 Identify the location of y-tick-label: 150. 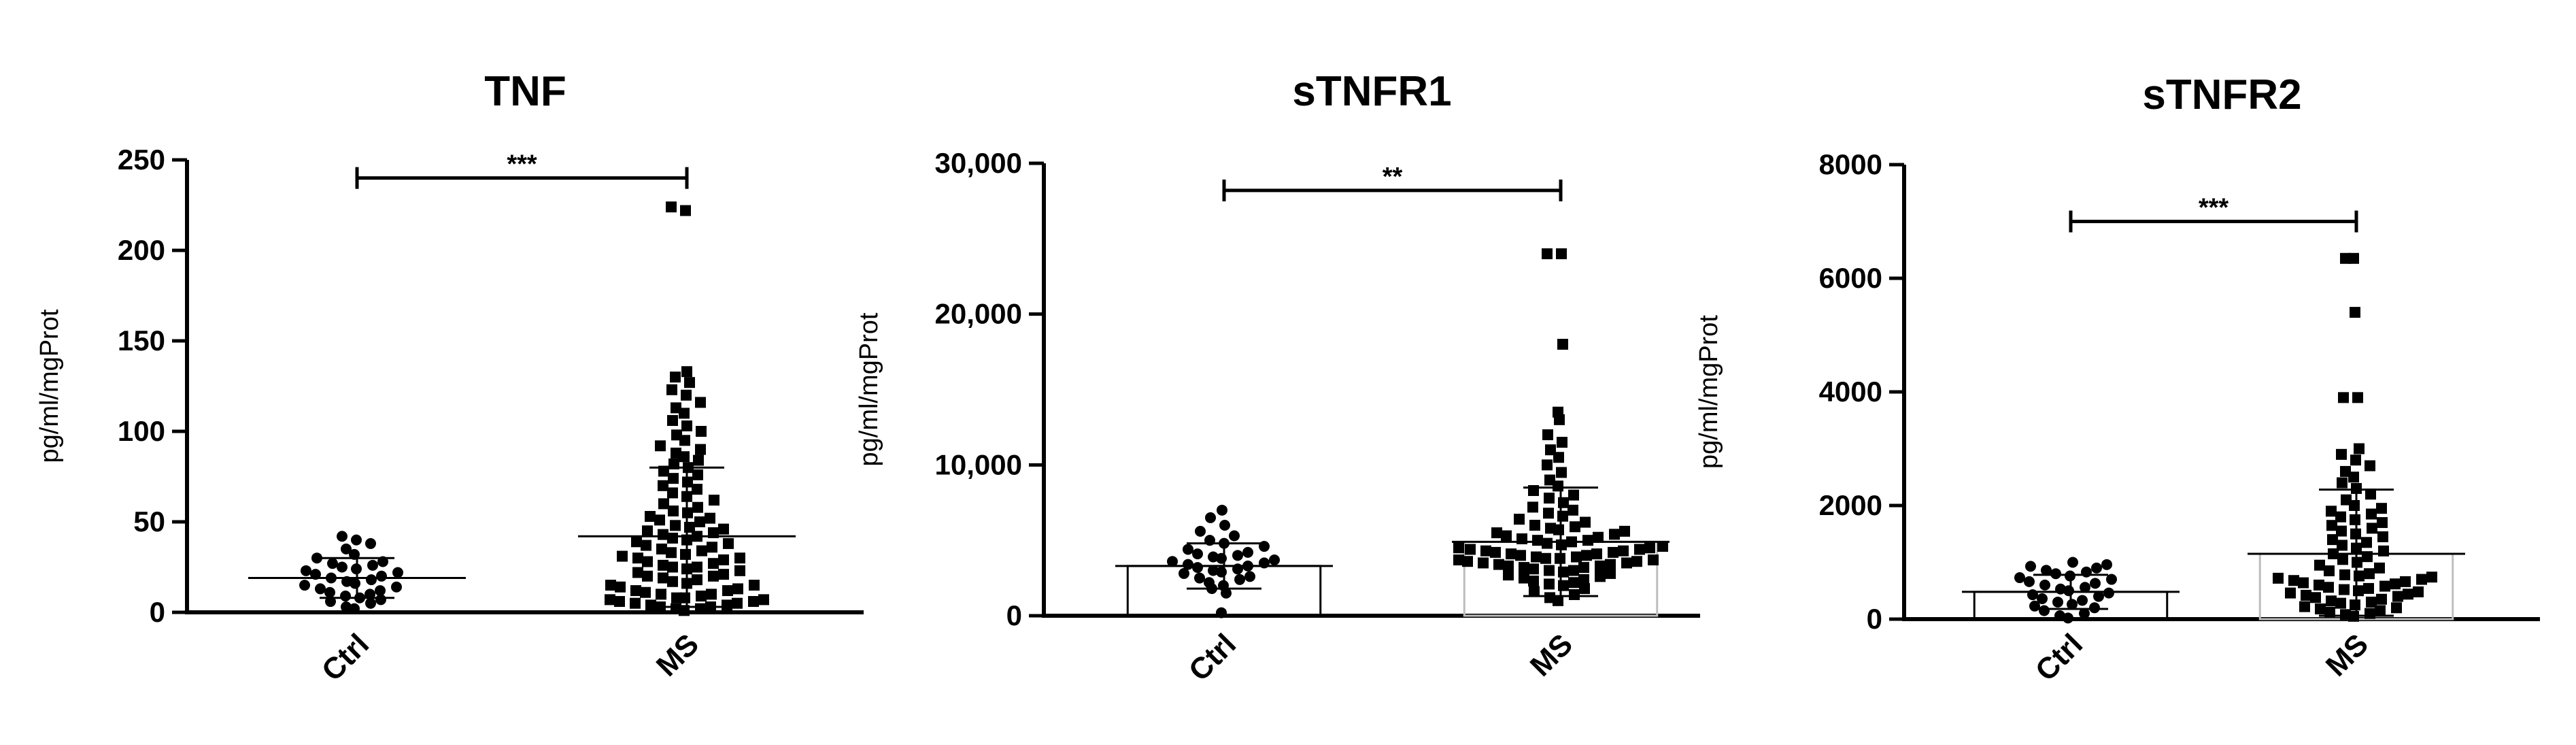
(141, 341).